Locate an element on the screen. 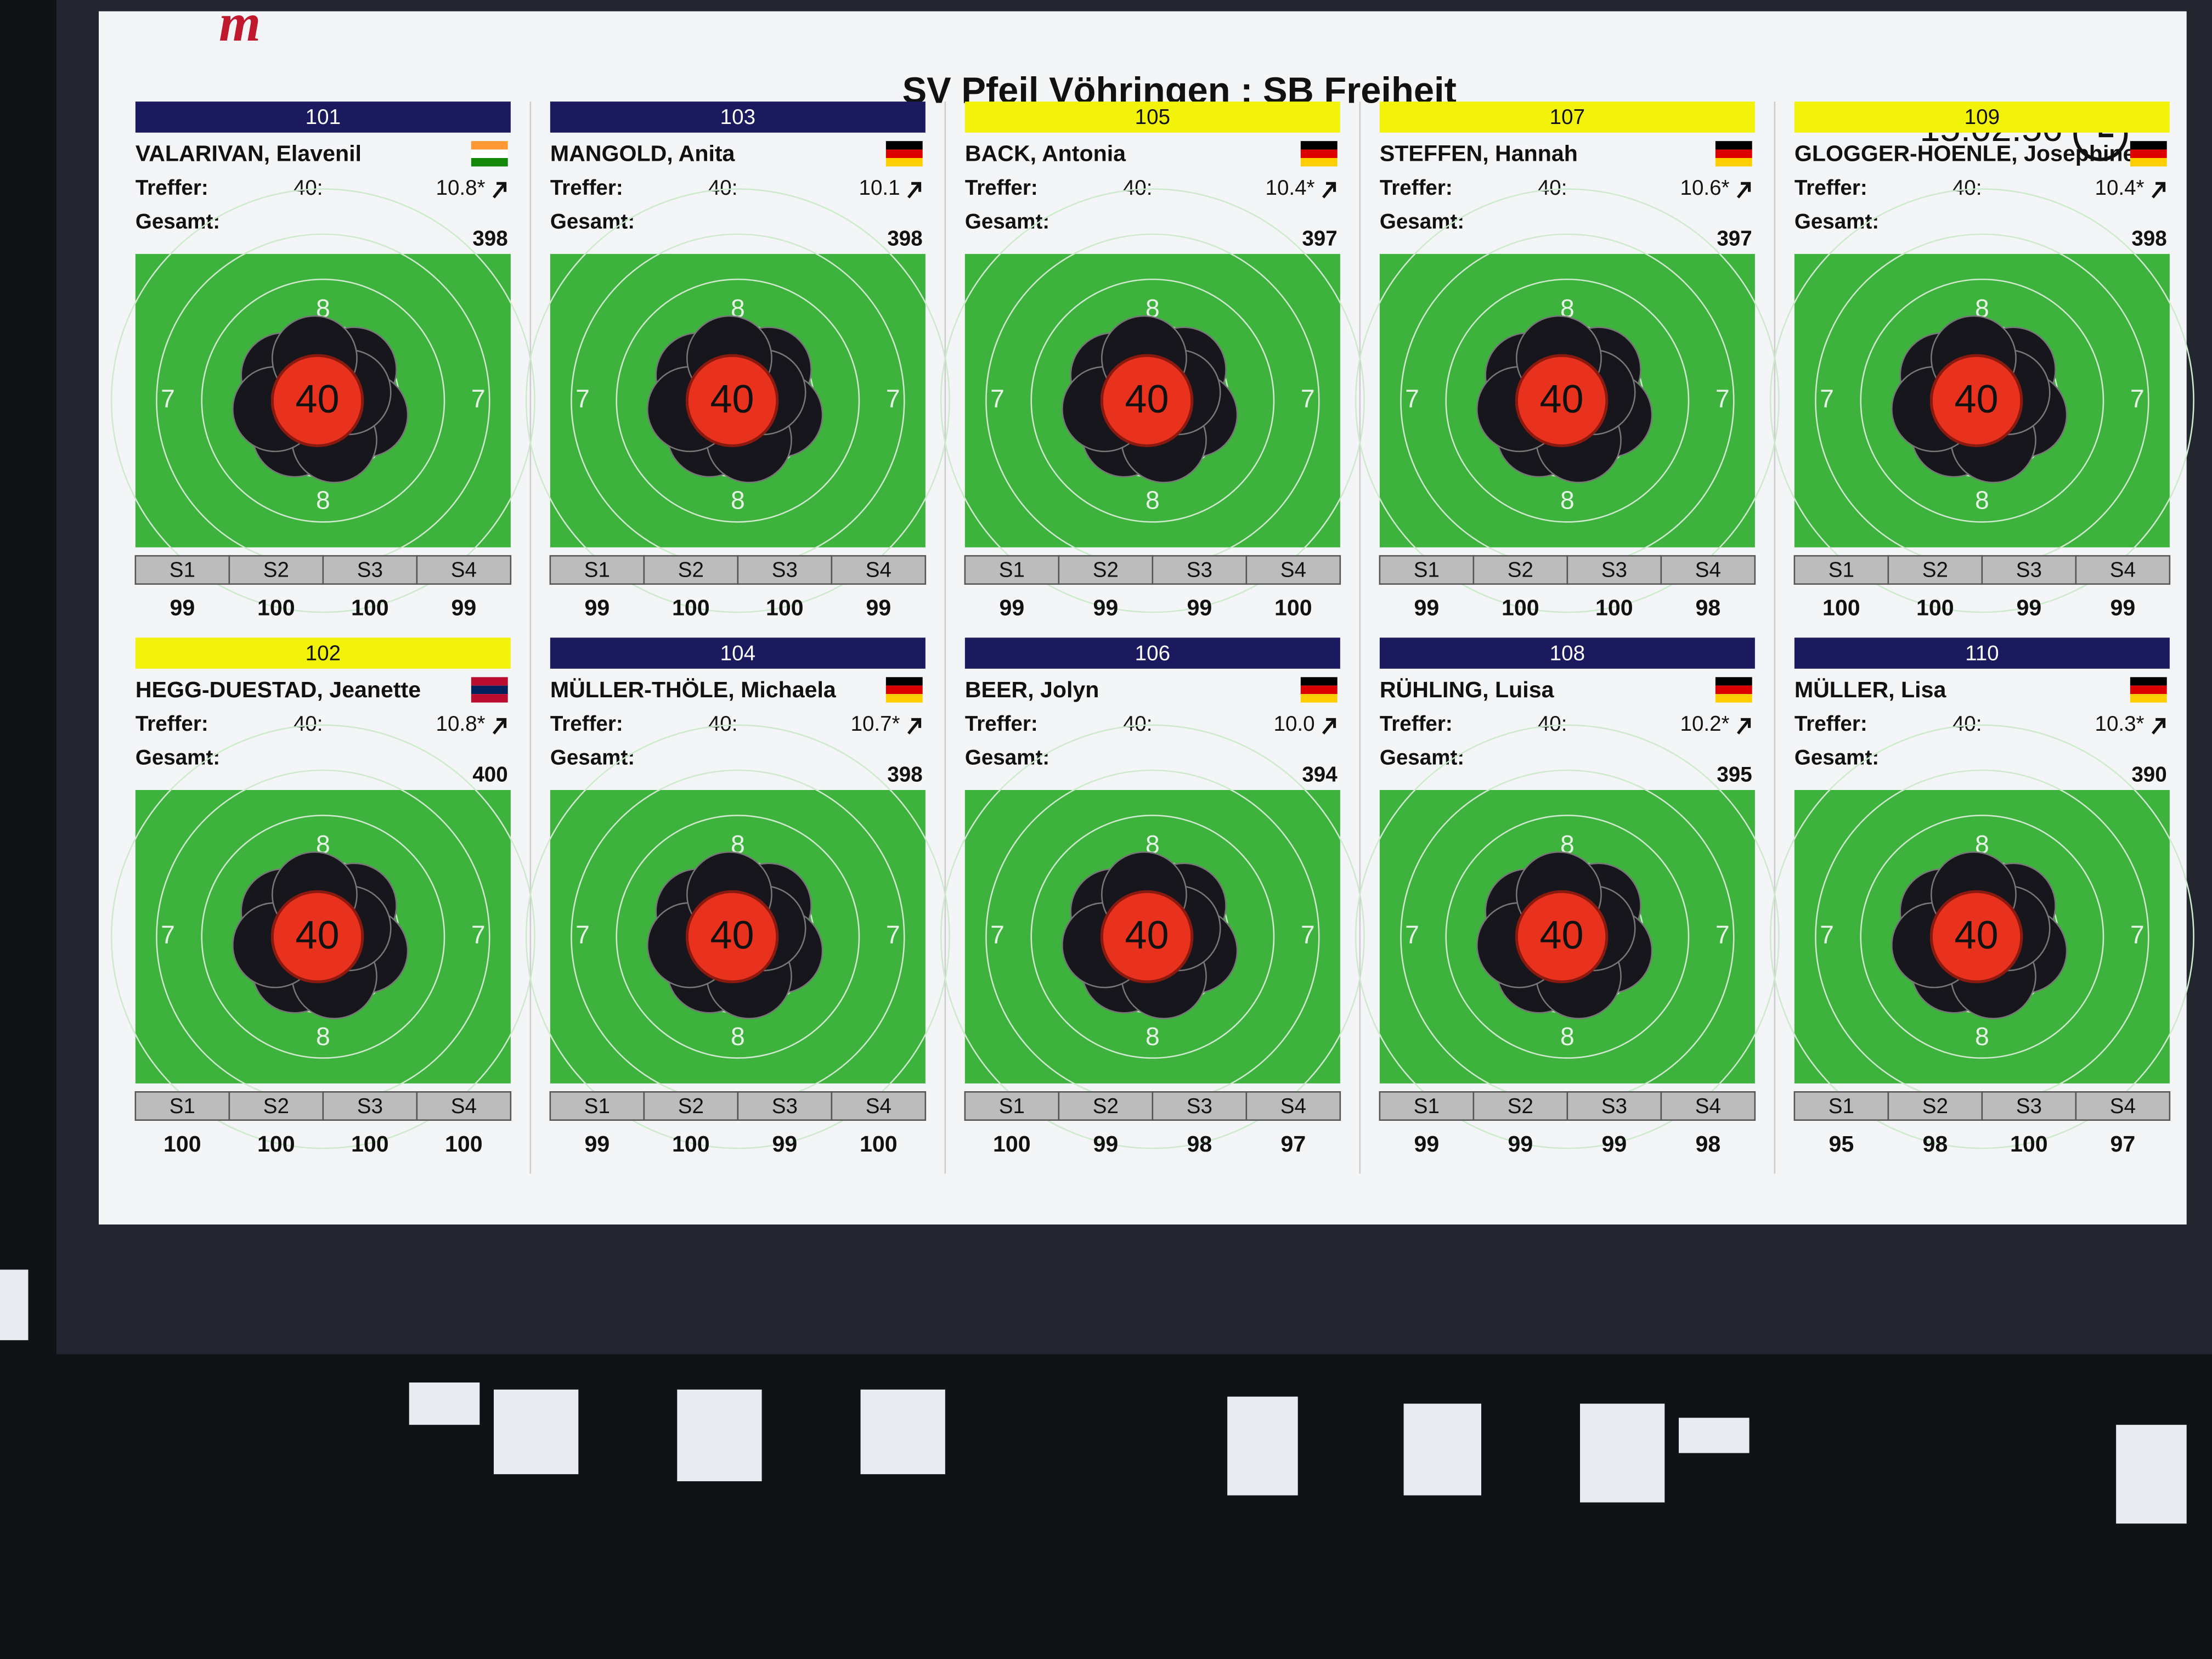 This screenshot has width=2212, height=1659. last-shot: 10.4* is located at coordinates (1290, 188).